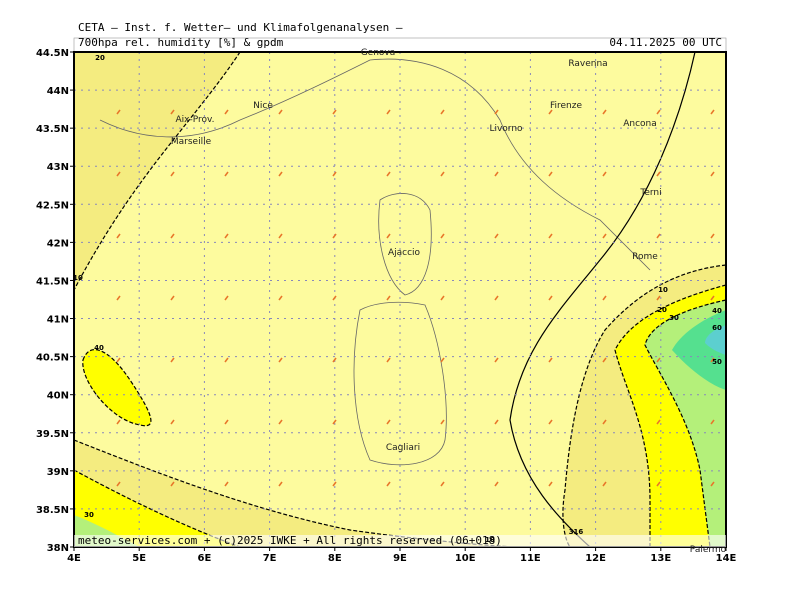 Image resolution: width=800 pixels, height=604 pixels. Describe the element at coordinates (717, 362) in the screenshot. I see `contour-label: 50` at that location.